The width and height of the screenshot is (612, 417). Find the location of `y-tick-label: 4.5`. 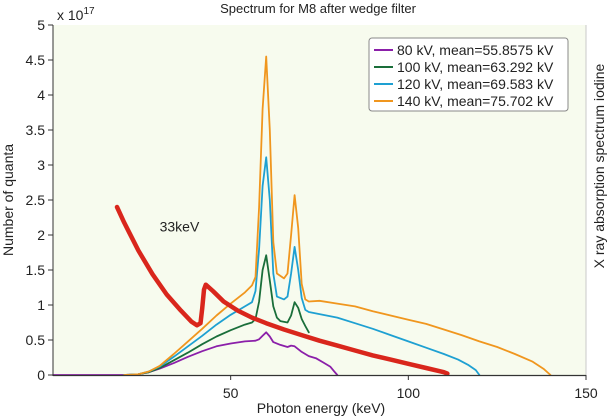

y-tick-label: 4.5 is located at coordinates (36, 60).